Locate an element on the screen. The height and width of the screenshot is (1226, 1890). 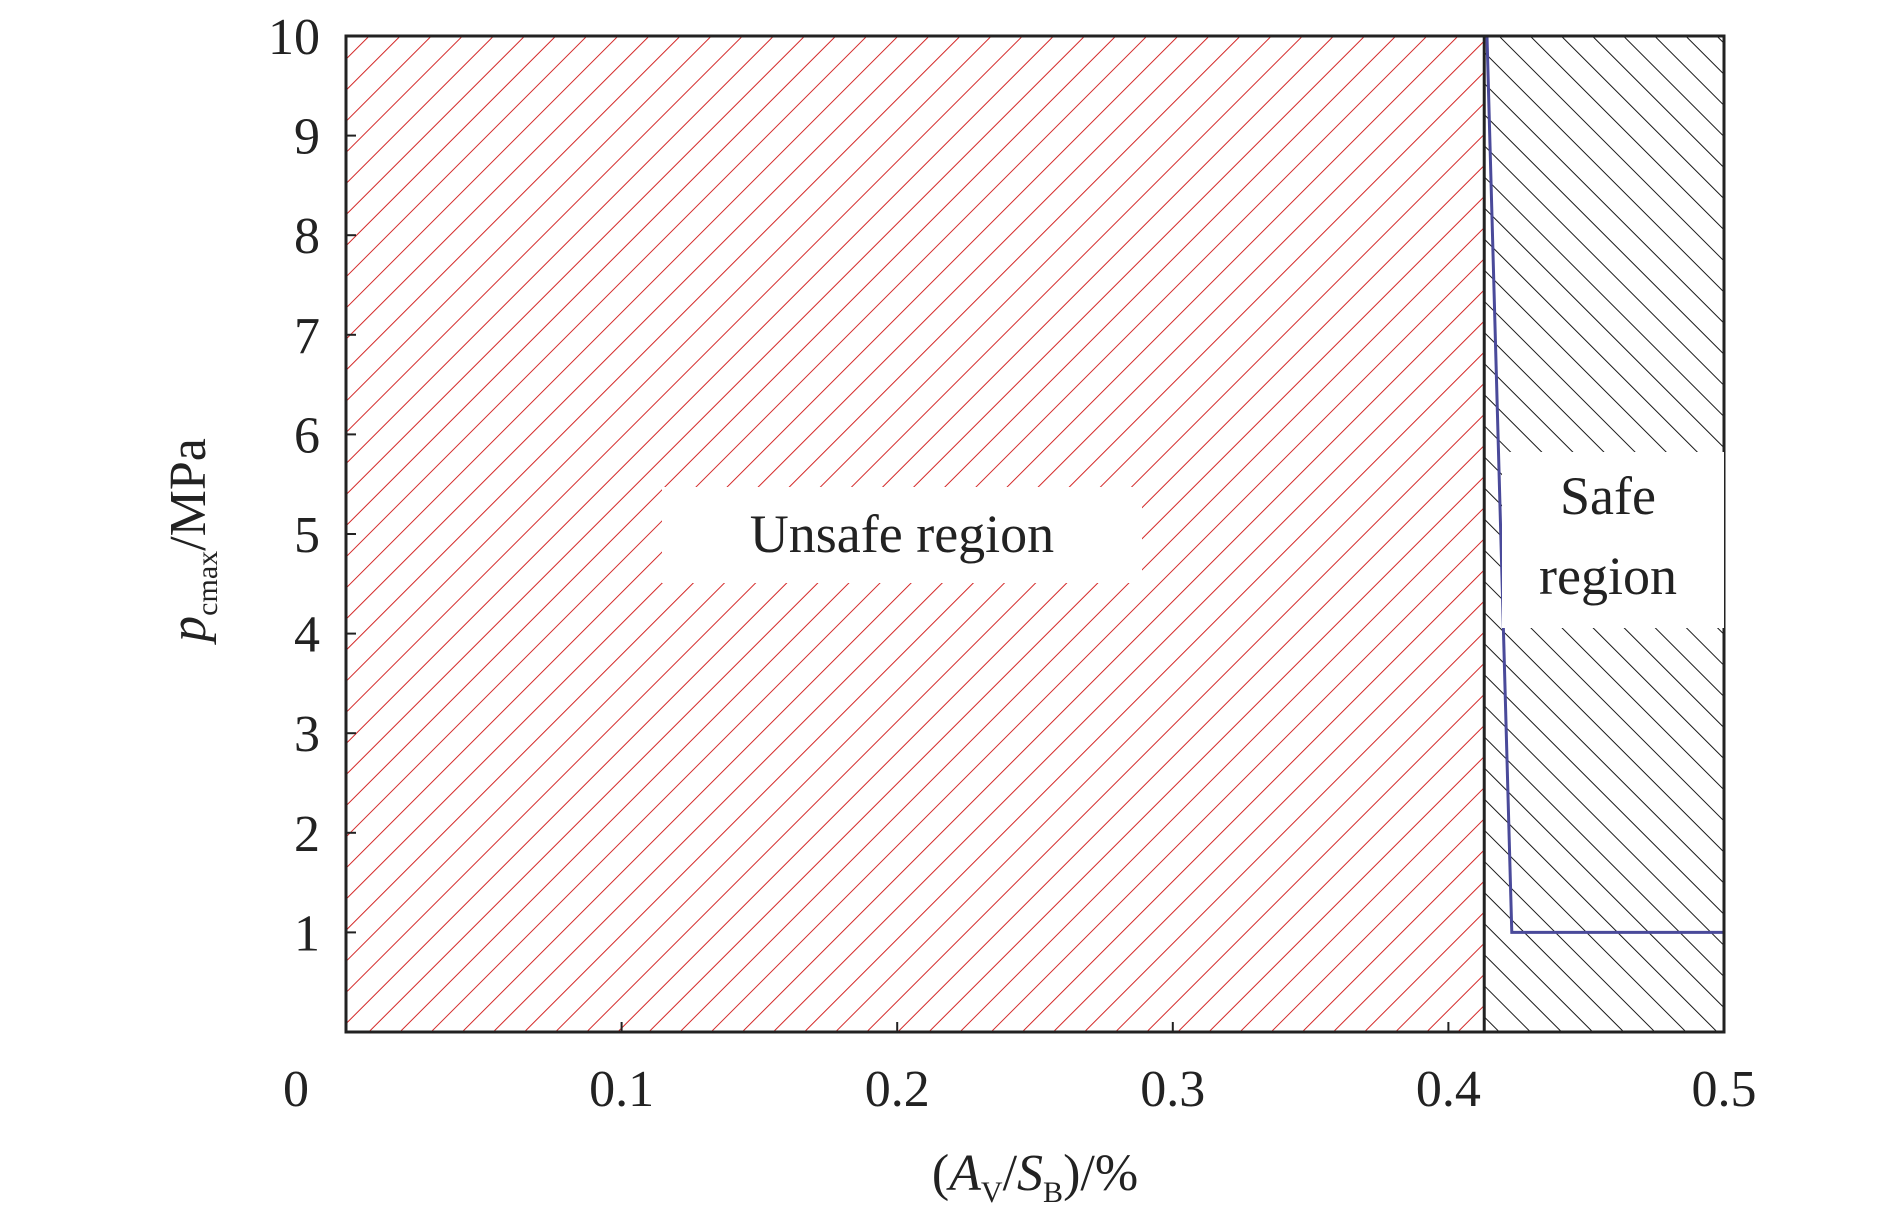
unsafe-region-label: Unsafe region is located at coordinates (902, 534).